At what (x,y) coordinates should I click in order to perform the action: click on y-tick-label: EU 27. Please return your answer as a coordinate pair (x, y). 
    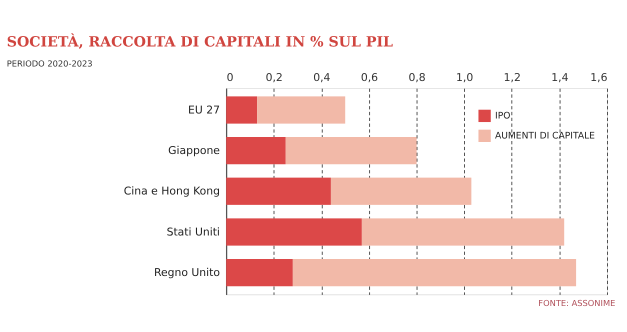
    Looking at the image, I should click on (204, 109).